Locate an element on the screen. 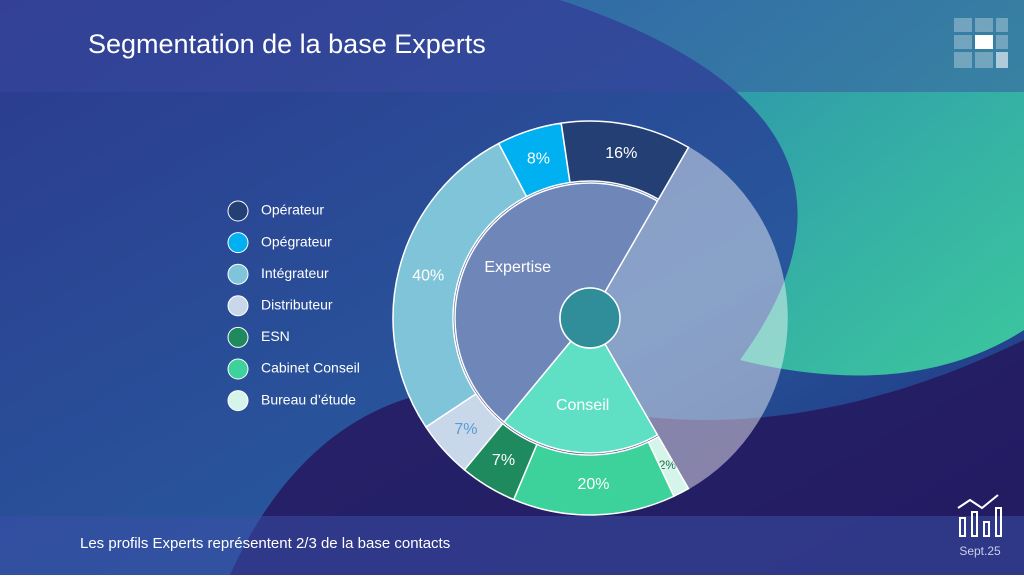  outer-label: 20% is located at coordinates (593, 484).